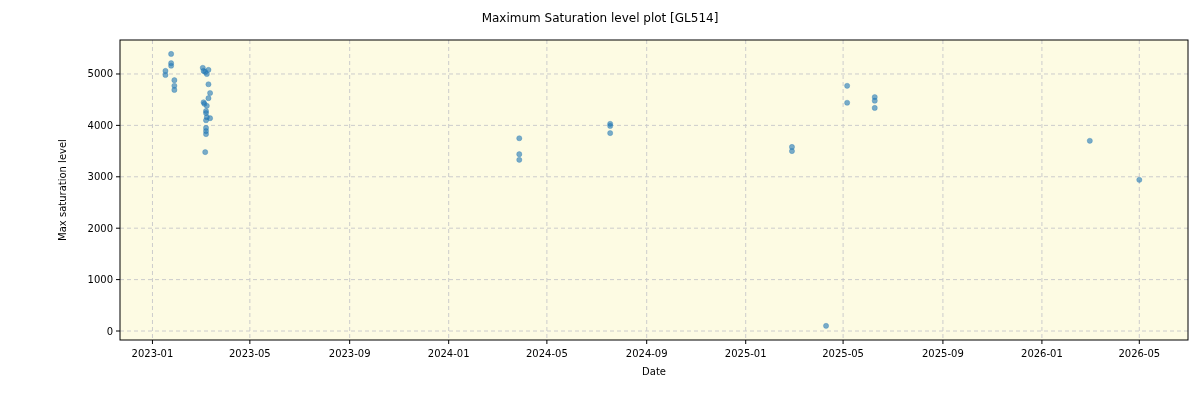  Describe the element at coordinates (654, 371) in the screenshot. I see `x-axis-title: Date` at that location.